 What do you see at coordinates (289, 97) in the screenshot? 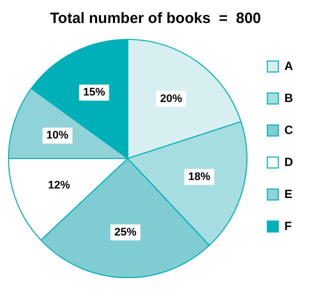
I see `legend-label: B` at bounding box center [289, 97].